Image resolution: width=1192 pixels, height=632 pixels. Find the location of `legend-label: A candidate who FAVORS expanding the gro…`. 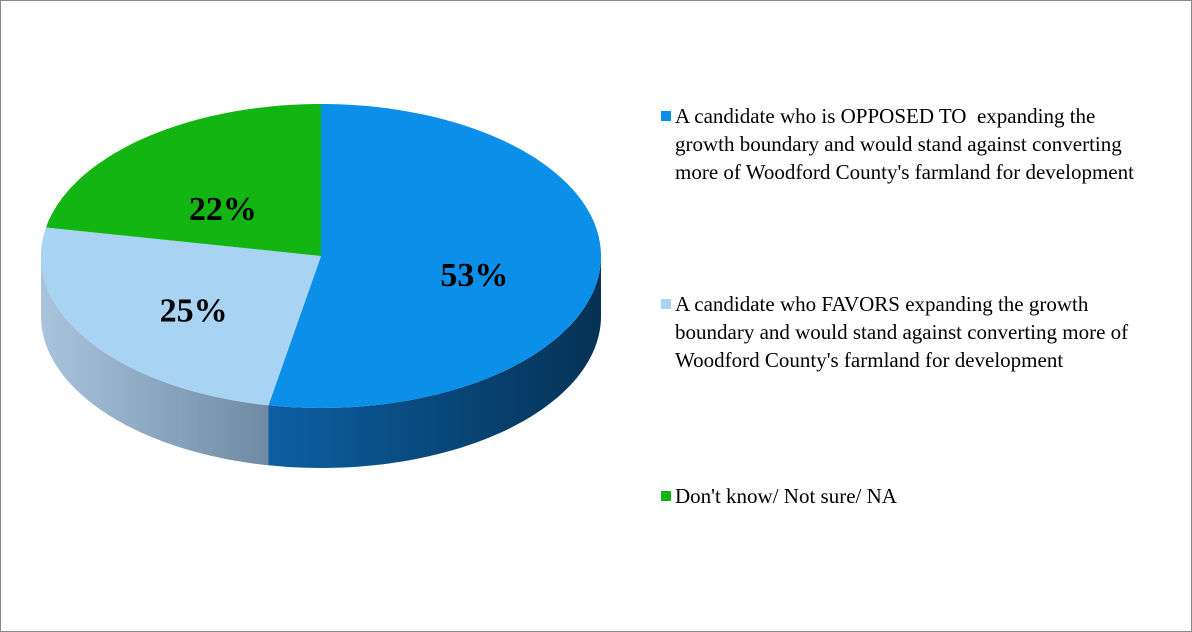

legend-label: A candidate who FAVORS expanding the gro… is located at coordinates (904, 332).